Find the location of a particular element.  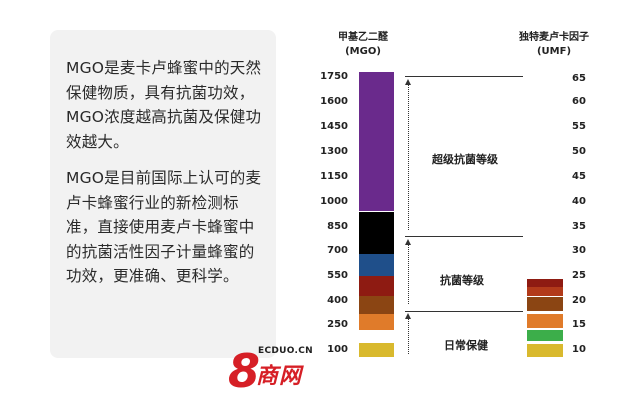

mgo-tick-label: 850 is located at coordinates (337, 226).